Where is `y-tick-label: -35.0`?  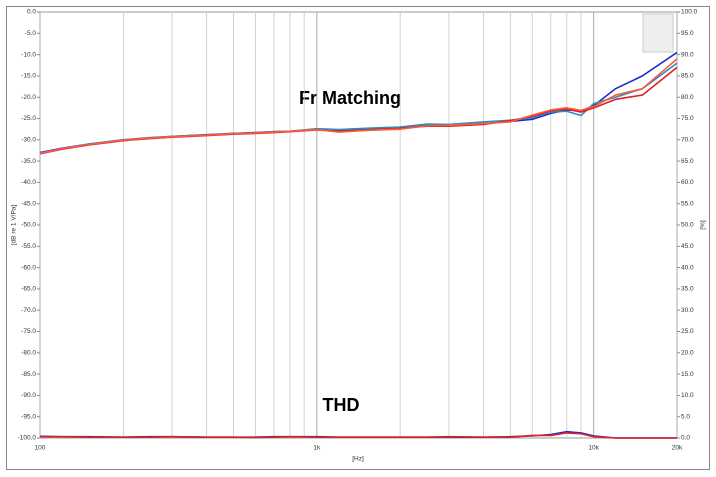 y-tick-label: -35.0 is located at coordinates (28, 161).